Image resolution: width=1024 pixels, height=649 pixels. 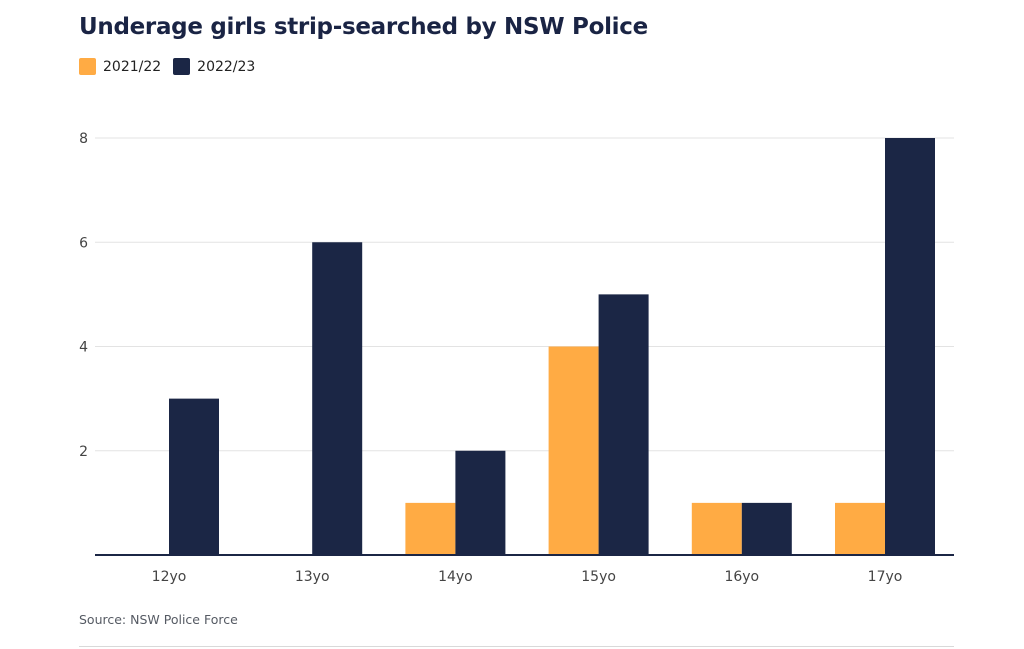 What do you see at coordinates (132, 66) in the screenshot?
I see `legend-label-2021-22: 2021/22` at bounding box center [132, 66].